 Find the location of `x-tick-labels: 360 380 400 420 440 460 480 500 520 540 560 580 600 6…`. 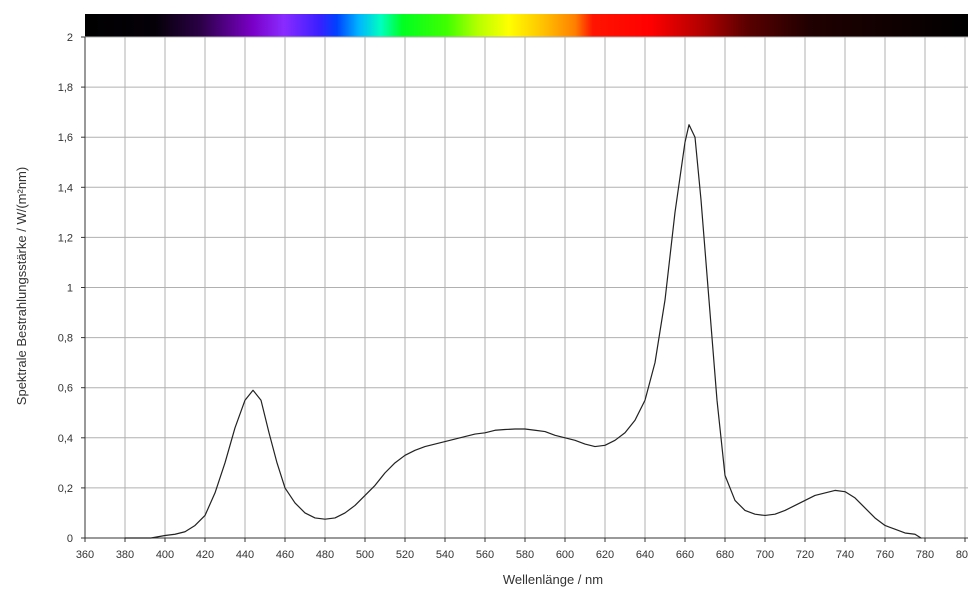

x-tick-labels: 360 380 400 420 440 460 480 500 520 540 560 580 600 6… is located at coordinates (522, 555).